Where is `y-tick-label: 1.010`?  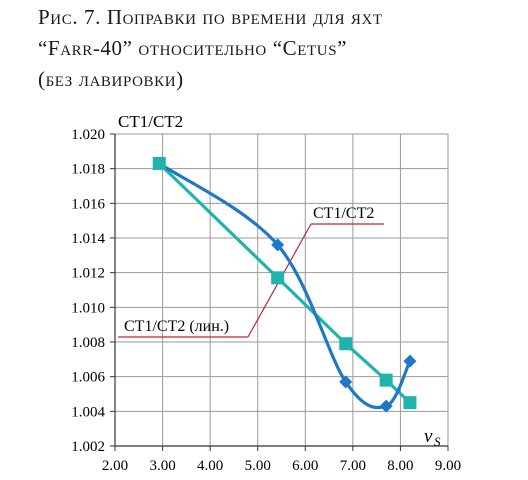
y-tick-label: 1.010 is located at coordinates (88, 308).